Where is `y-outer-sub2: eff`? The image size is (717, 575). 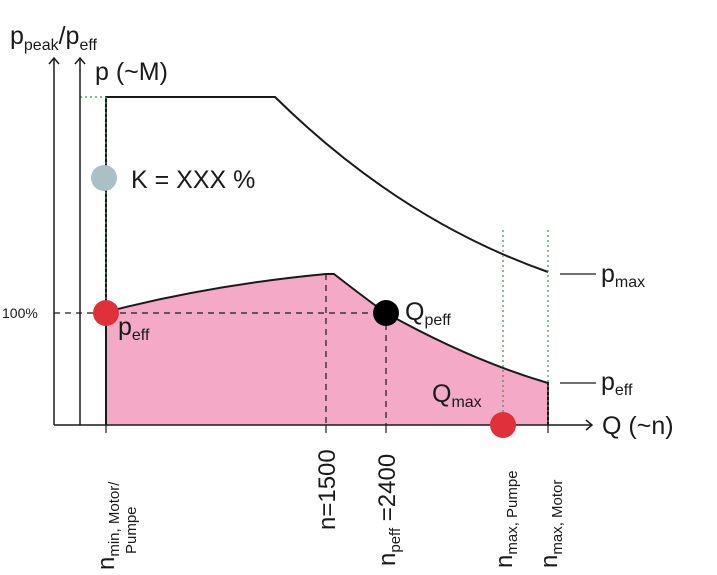
y-outer-sub2: eff is located at coordinates (88, 45).